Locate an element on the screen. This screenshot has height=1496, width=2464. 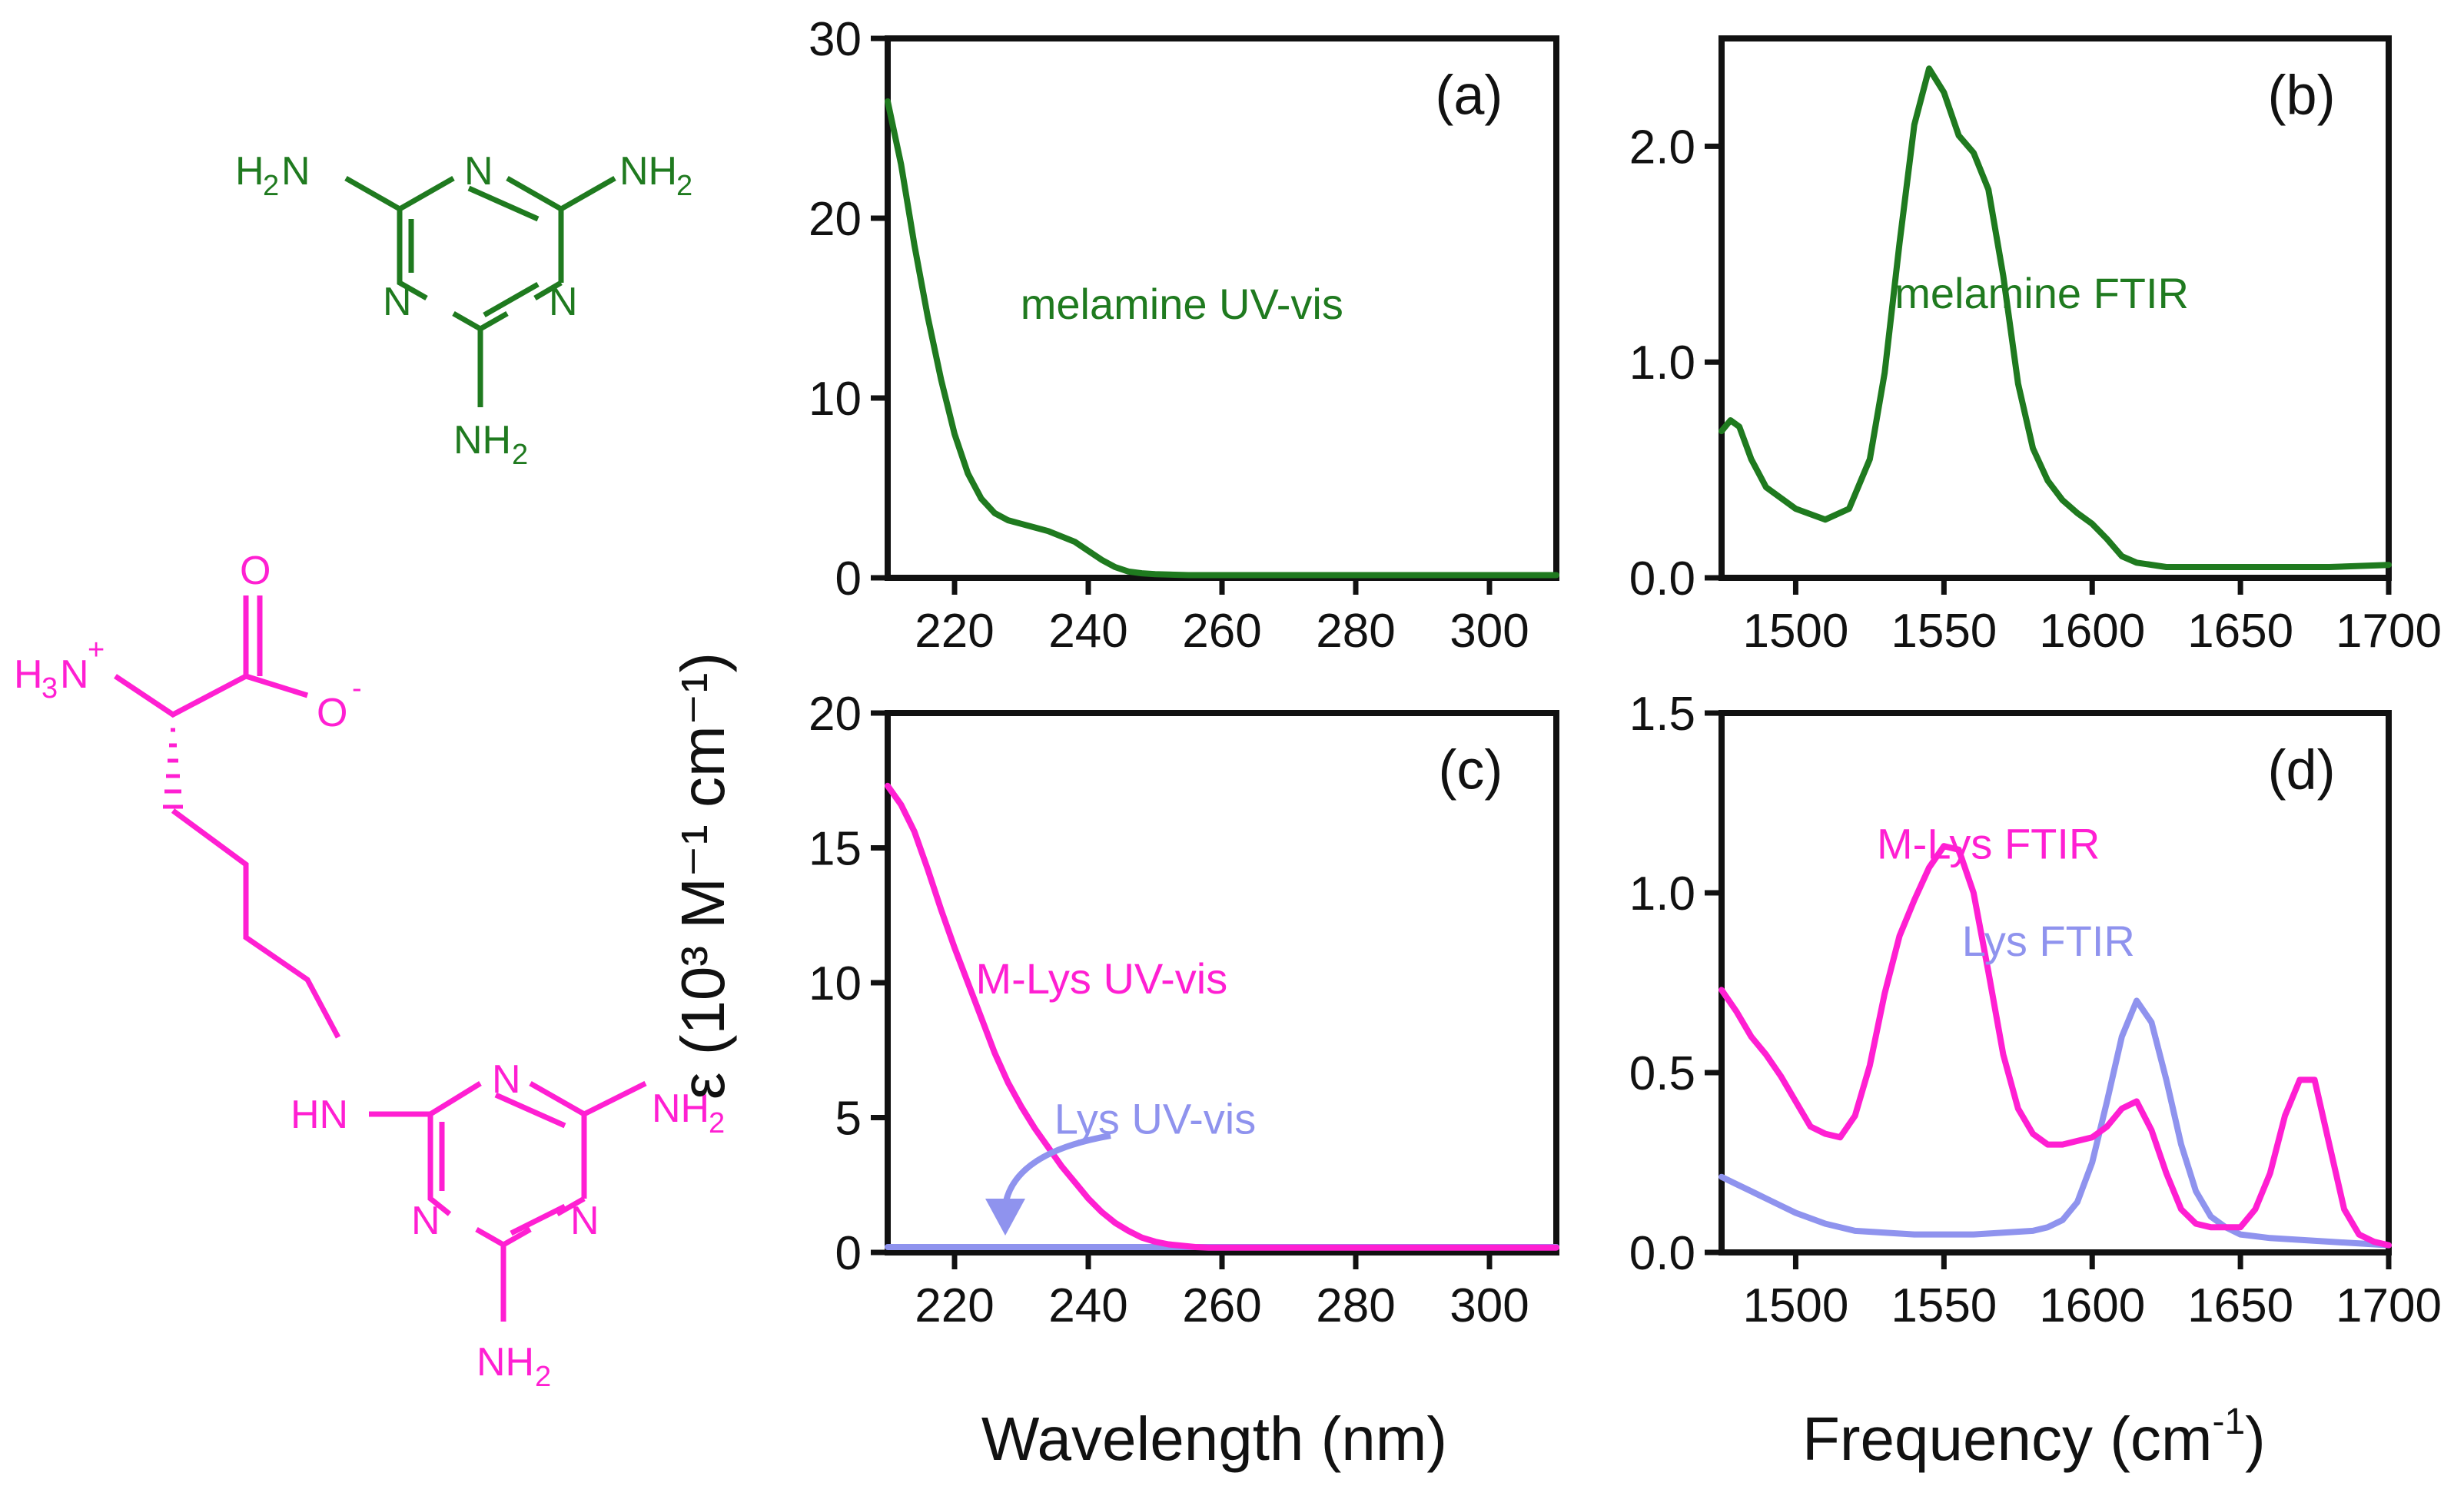
panel-b-xtick-label: 1700 is located at coordinates (2389, 632).